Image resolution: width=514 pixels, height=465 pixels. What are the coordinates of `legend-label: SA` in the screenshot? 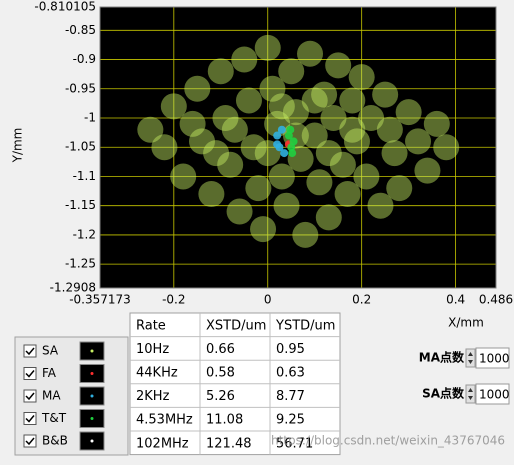 It's located at (50, 351).